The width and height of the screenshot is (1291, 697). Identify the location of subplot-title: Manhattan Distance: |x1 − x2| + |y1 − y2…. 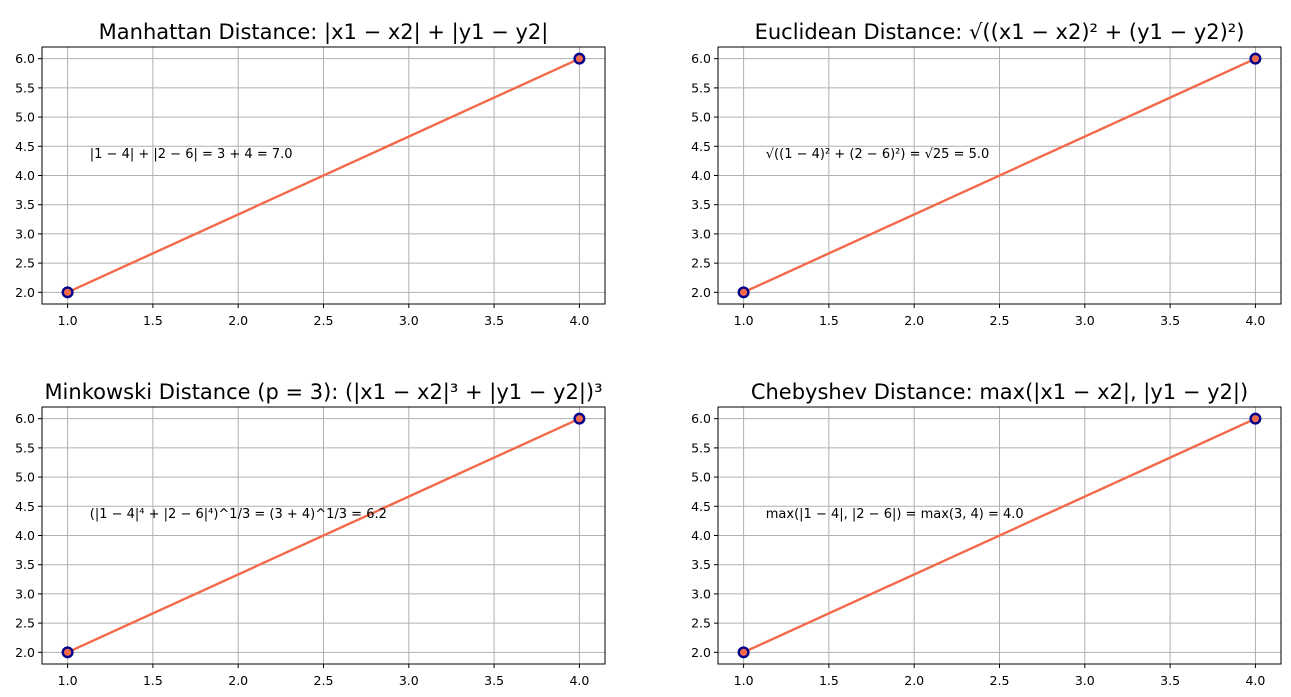
(324, 32).